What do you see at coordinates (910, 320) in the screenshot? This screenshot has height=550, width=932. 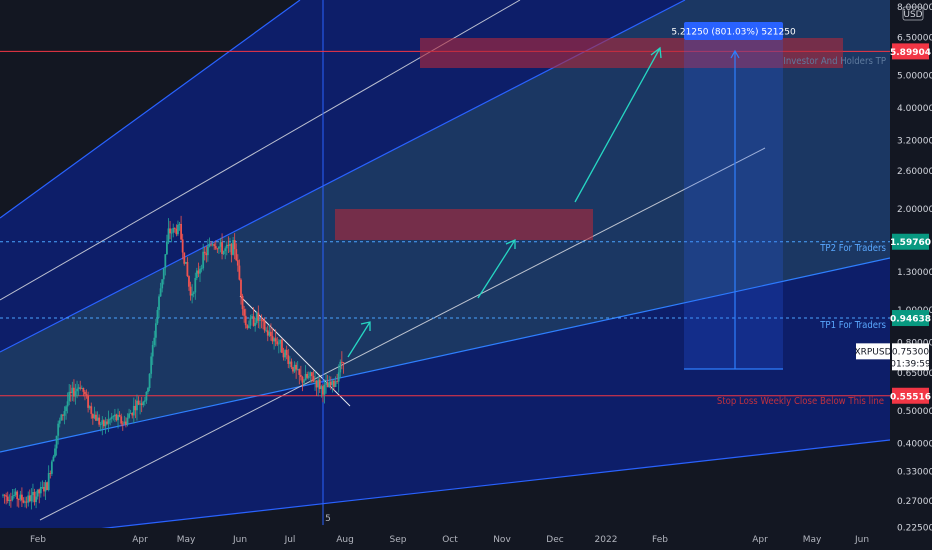 I see `level-badge-tp1-text: 0.94638` at bounding box center [910, 320].